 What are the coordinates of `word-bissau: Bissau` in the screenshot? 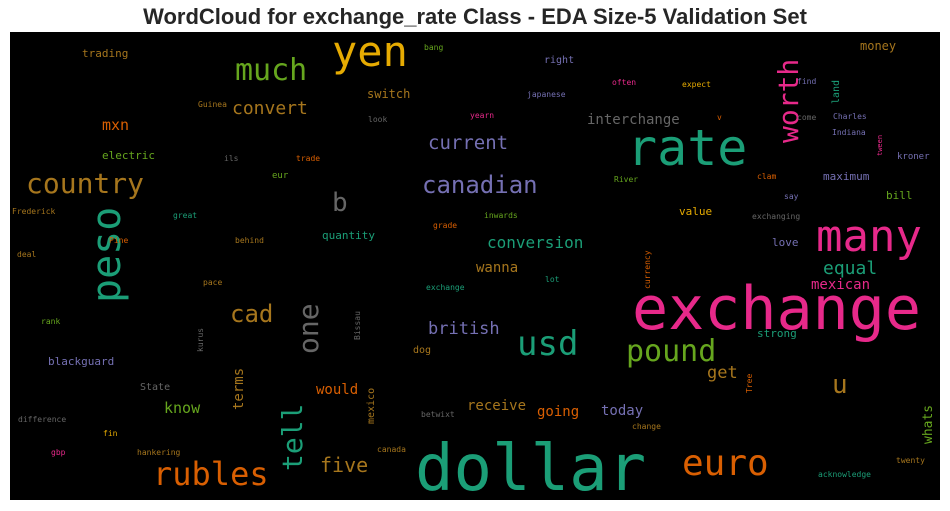 It's located at (357, 325).